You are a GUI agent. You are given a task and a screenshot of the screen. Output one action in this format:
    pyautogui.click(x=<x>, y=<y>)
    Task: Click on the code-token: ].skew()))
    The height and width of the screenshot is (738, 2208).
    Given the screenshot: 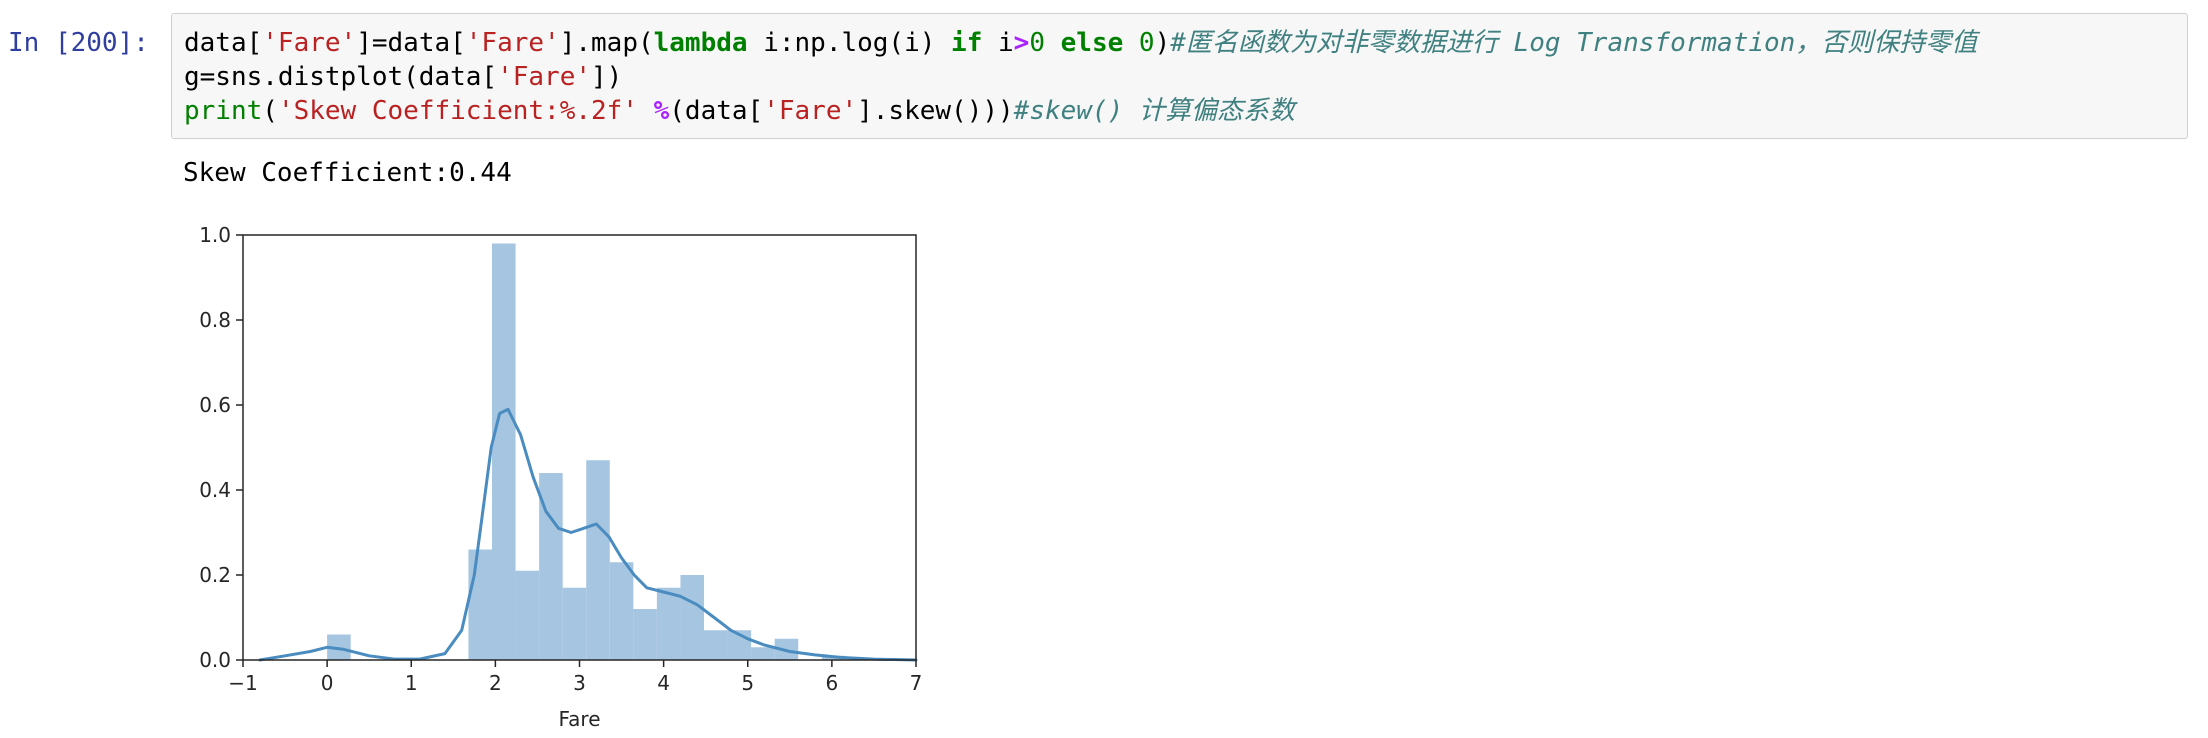 What is the action you would take?
    pyautogui.click(x=935, y=111)
    